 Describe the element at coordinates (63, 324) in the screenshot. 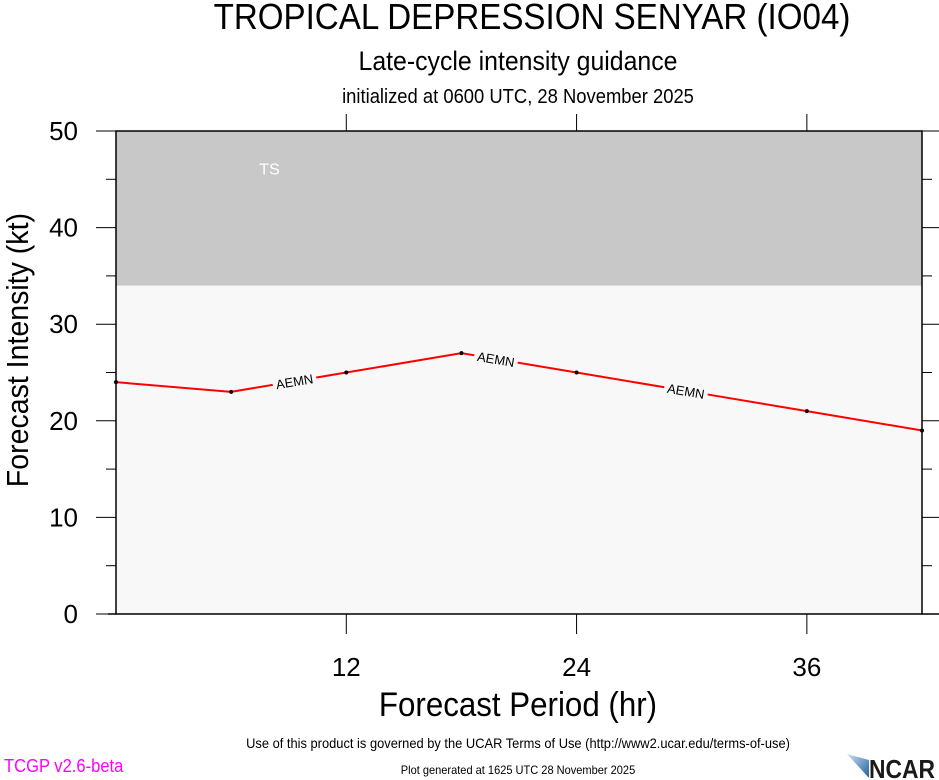

I see `y-tick-label: 30` at that location.